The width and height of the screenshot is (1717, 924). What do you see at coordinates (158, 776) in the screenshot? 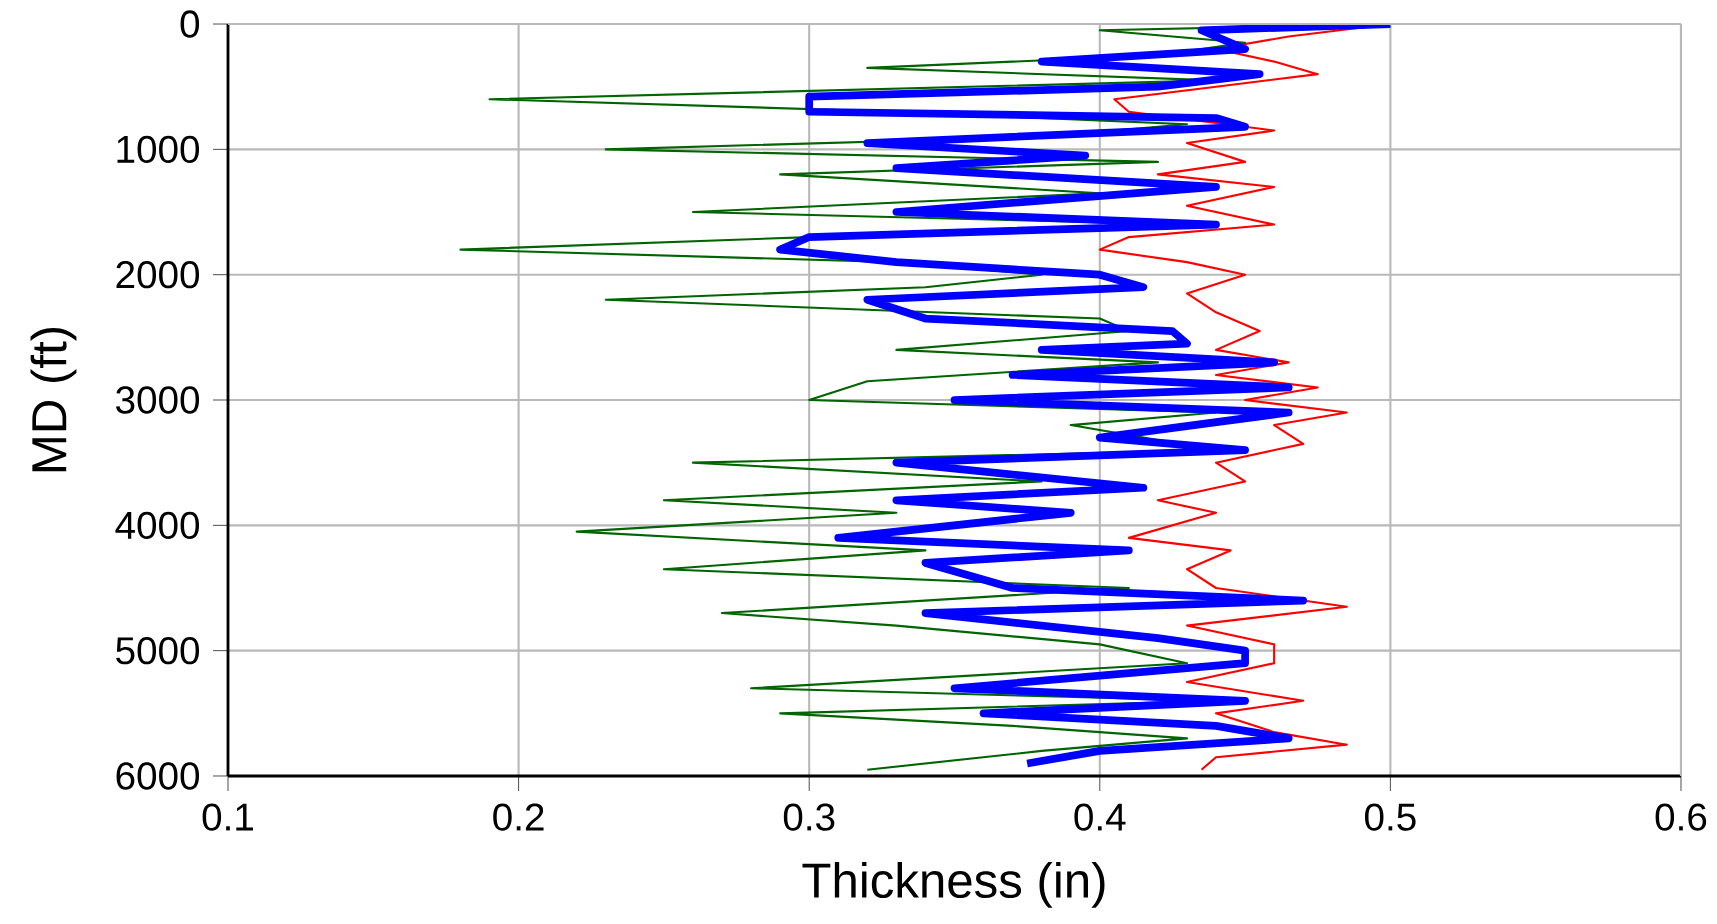
I see `y-tick-label: 6000` at bounding box center [158, 776].